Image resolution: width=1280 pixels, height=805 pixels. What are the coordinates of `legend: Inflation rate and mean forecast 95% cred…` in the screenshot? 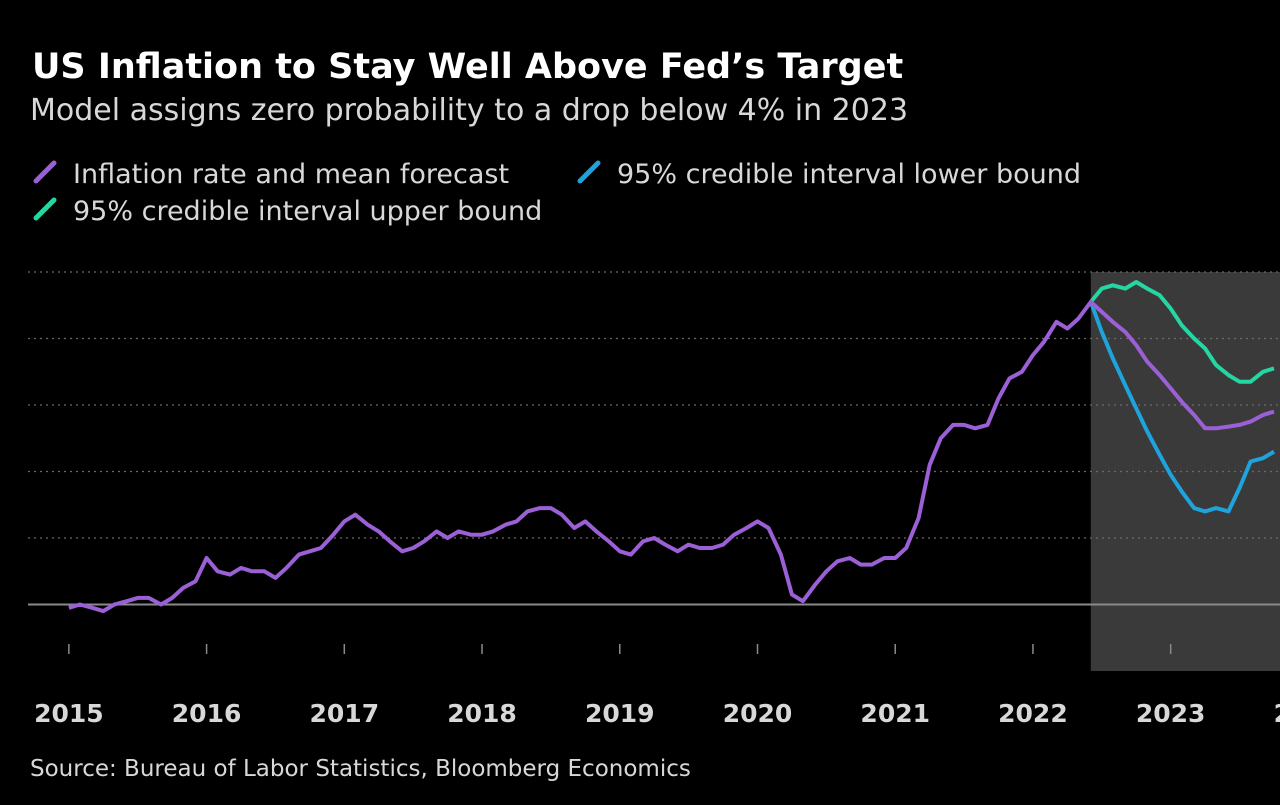 It's located at (557, 193).